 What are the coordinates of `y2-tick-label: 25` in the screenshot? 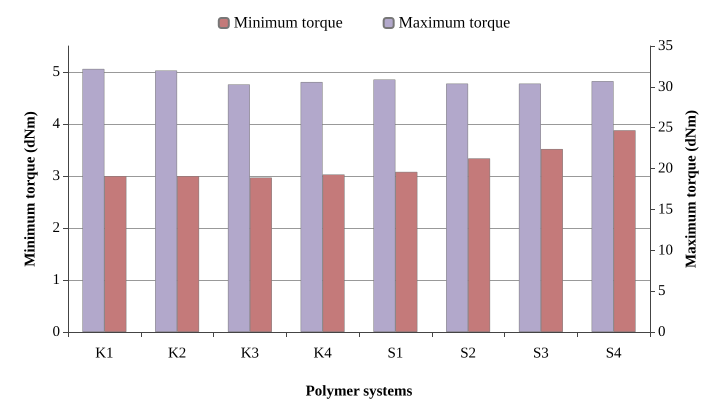 It's located at (665, 128).